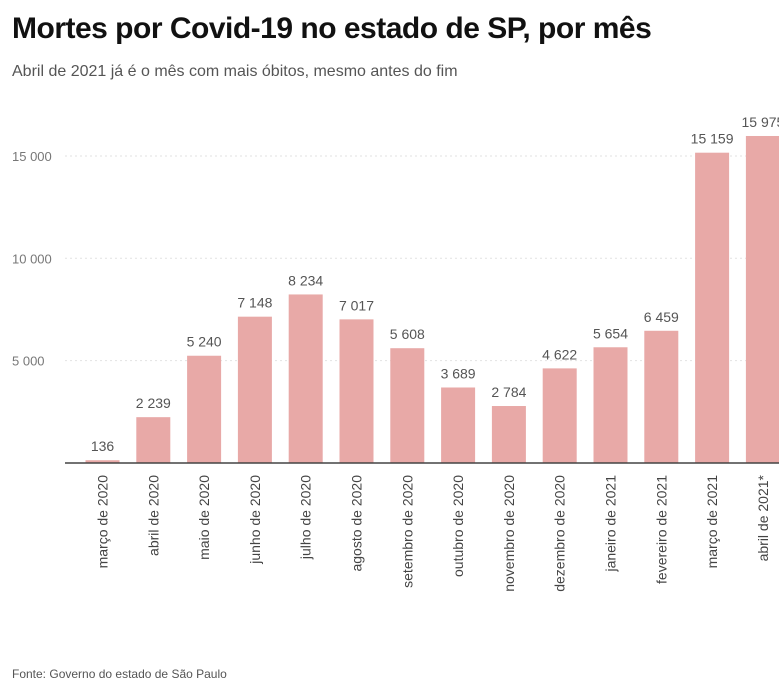 This screenshot has height=688, width=779. Describe the element at coordinates (103, 522) in the screenshot. I see `x-tick-label: março de 2020` at that location.